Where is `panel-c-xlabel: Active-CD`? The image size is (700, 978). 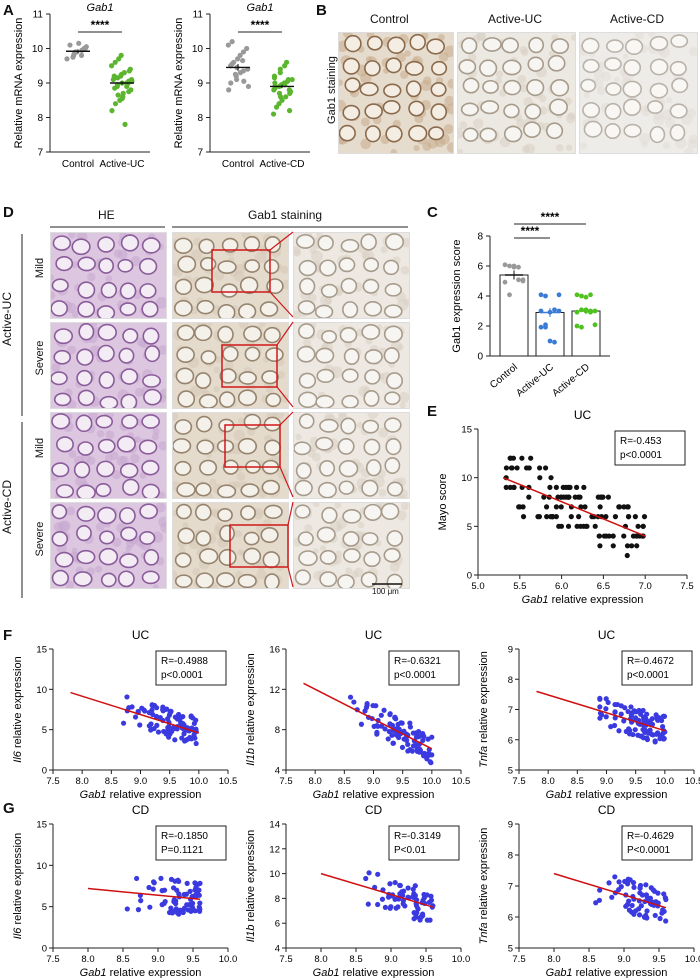 panel-c-xlabel: Active-CD is located at coordinates (571, 380).